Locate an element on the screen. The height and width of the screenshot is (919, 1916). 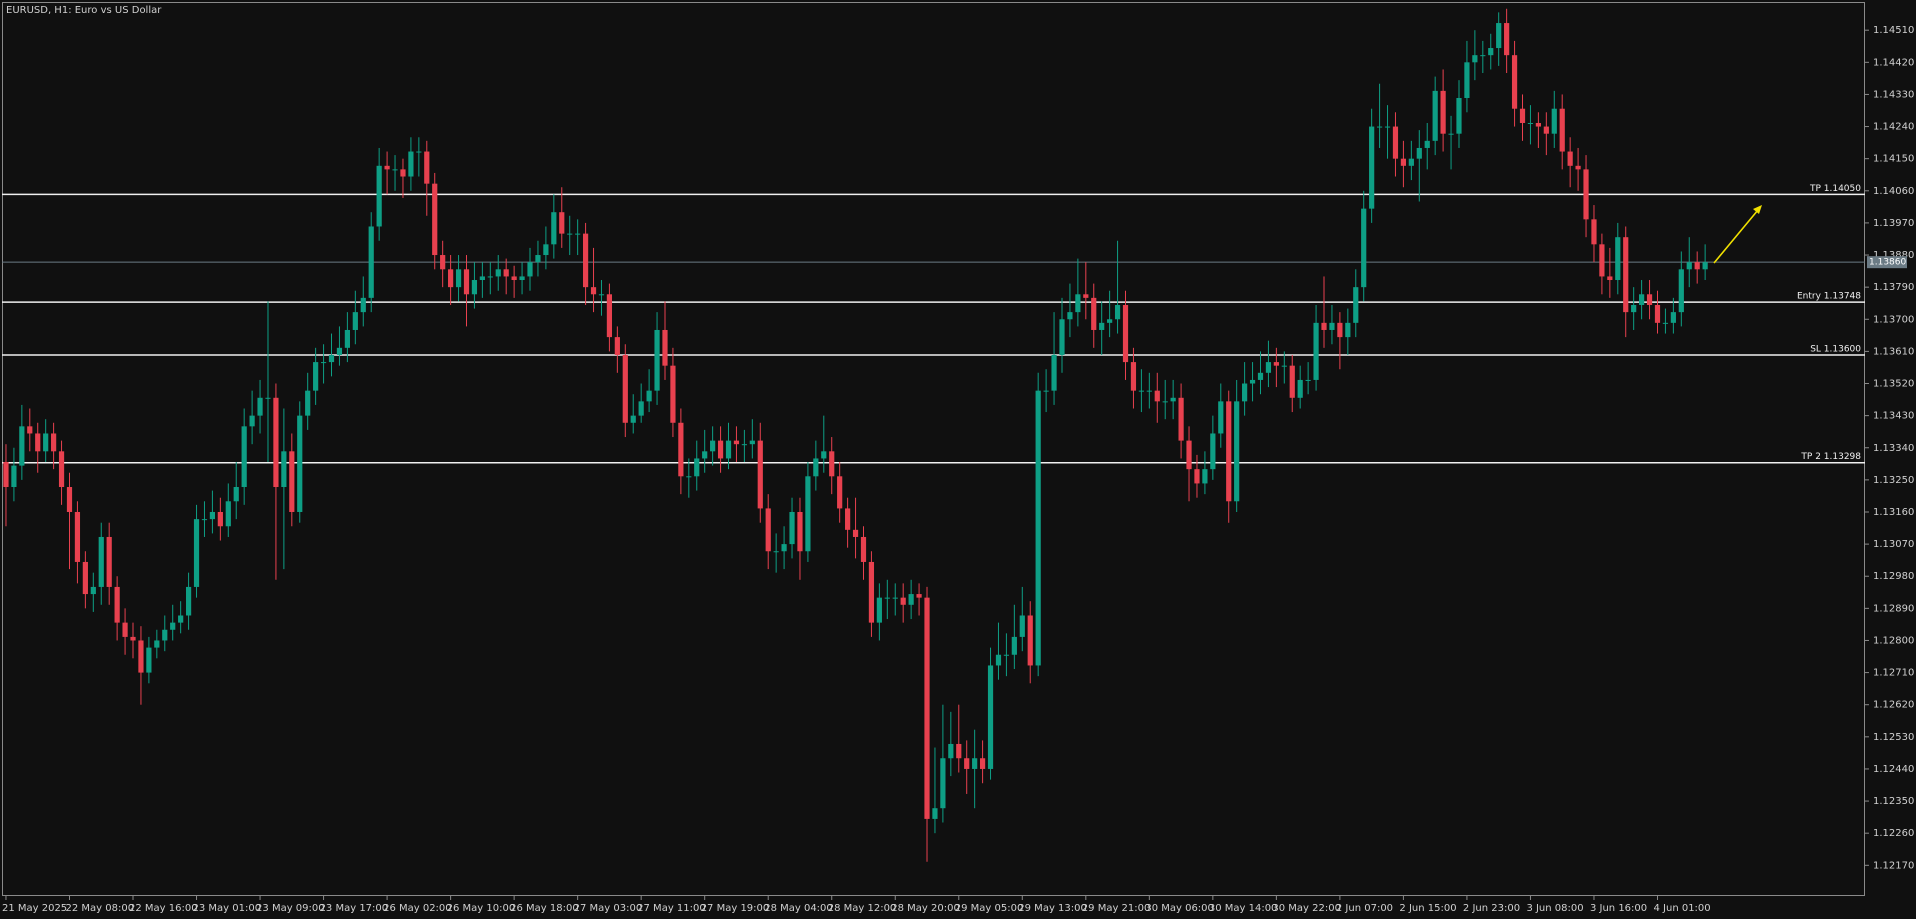
level-label: TP 2 1.13298 is located at coordinates (1830, 457).